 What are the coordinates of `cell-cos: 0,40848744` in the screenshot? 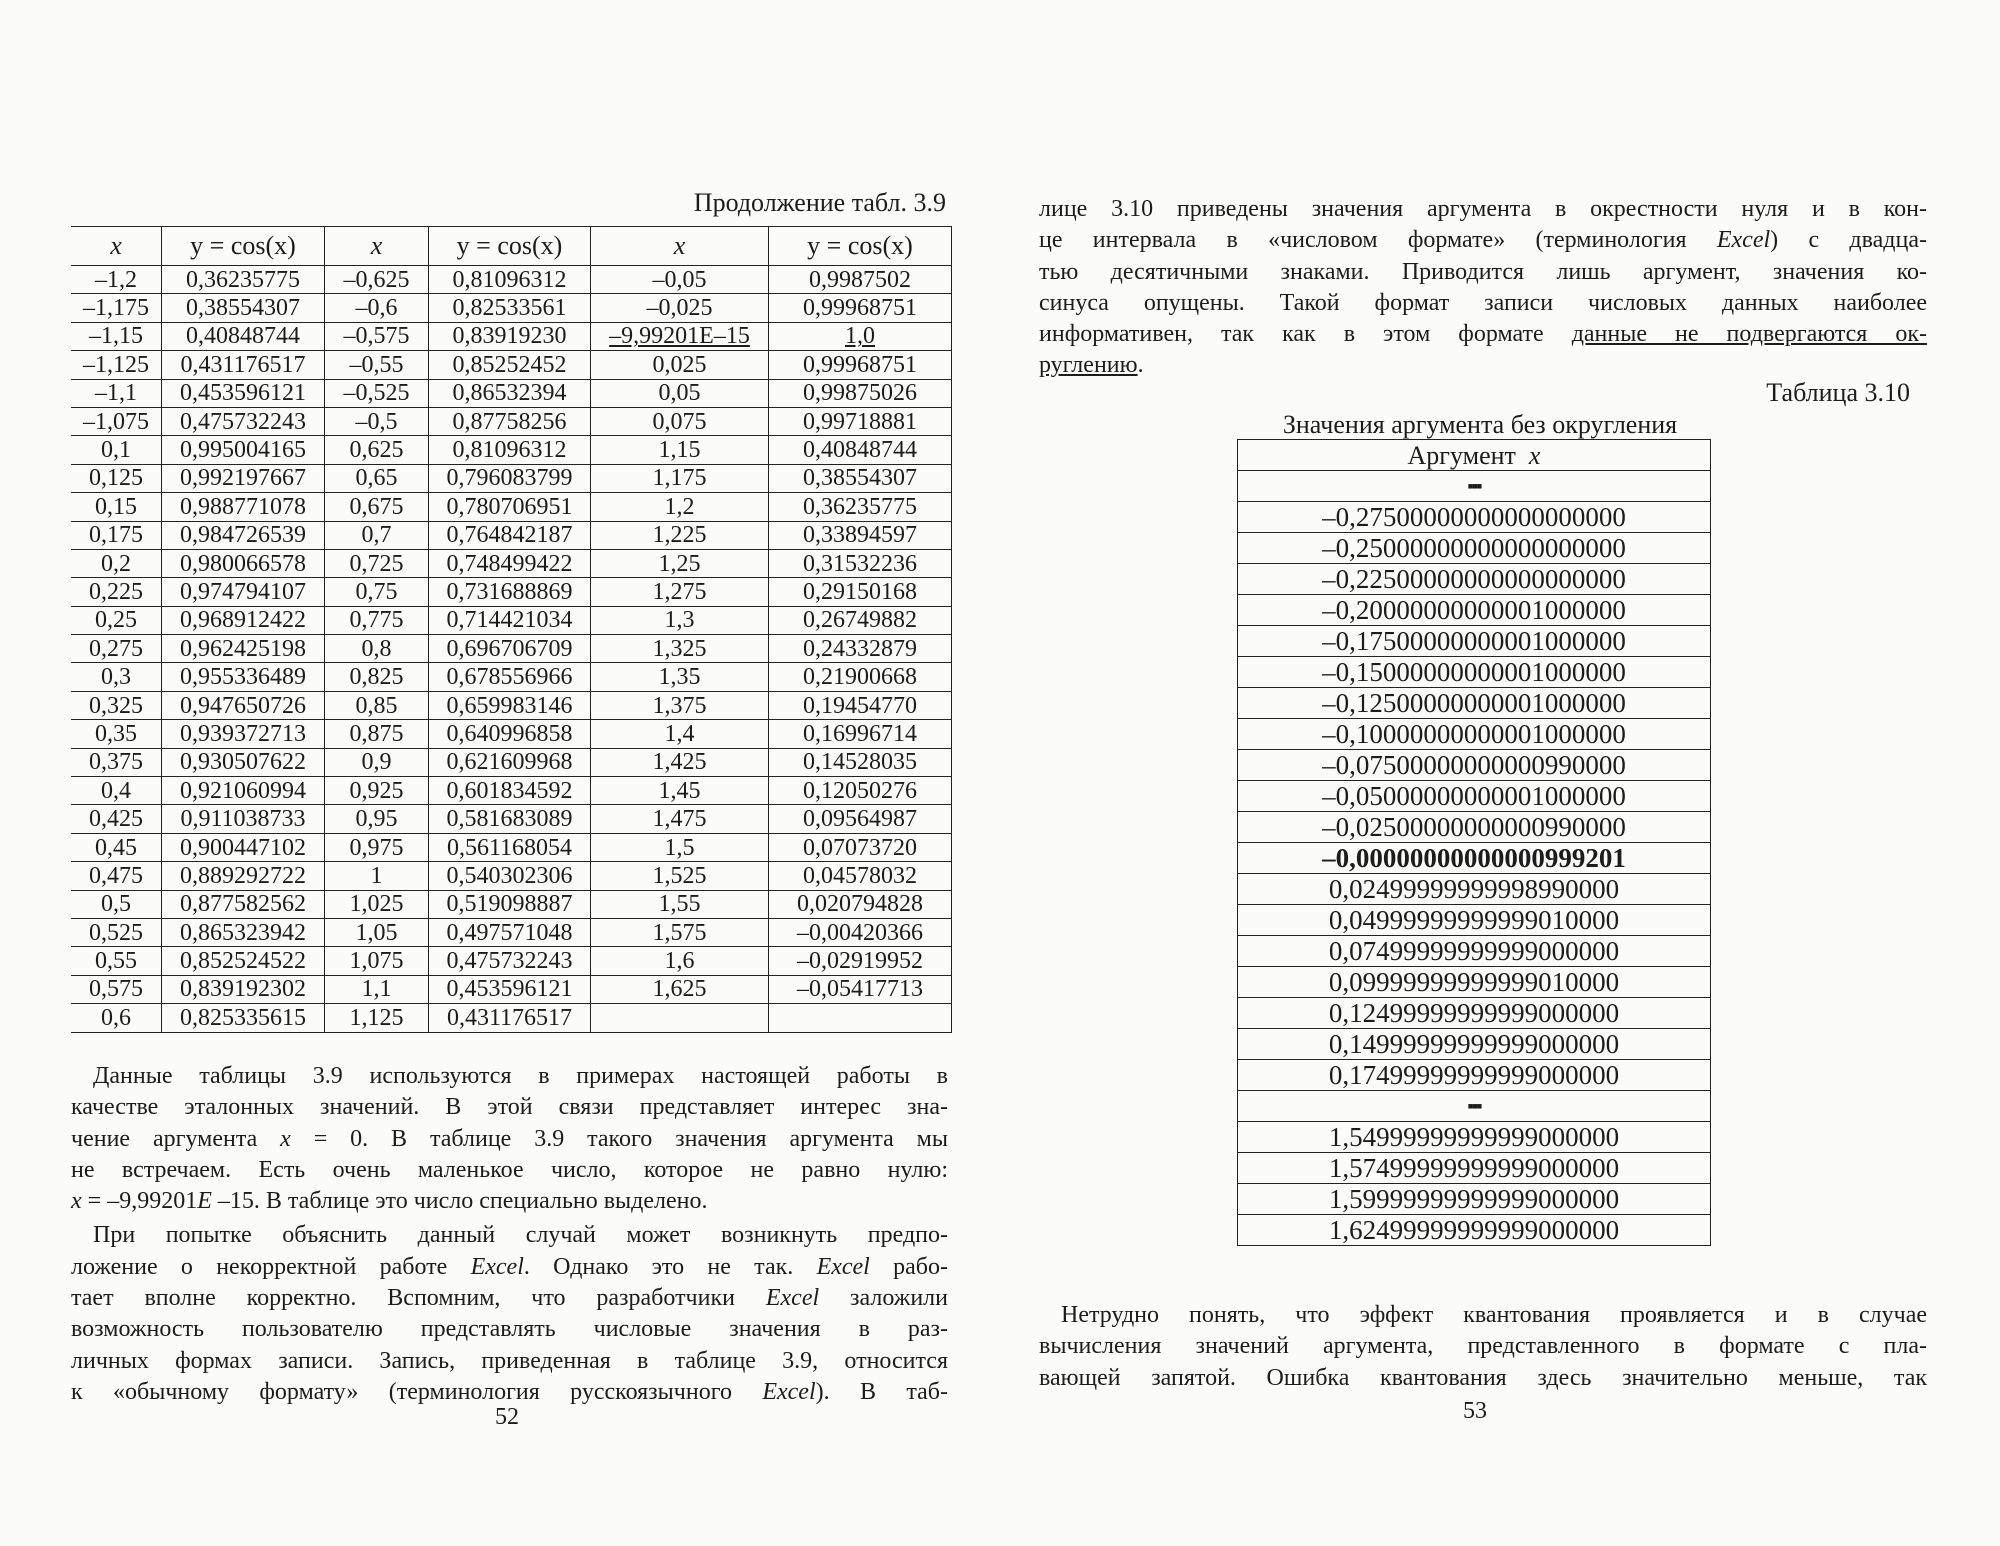 It's located at (860, 450).